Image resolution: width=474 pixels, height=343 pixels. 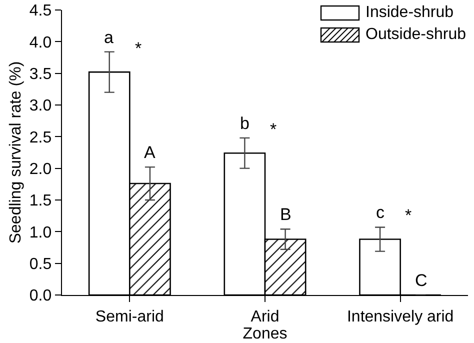 What do you see at coordinates (40, 296) in the screenshot?
I see `y-tick-label: 0.0` at bounding box center [40, 296].